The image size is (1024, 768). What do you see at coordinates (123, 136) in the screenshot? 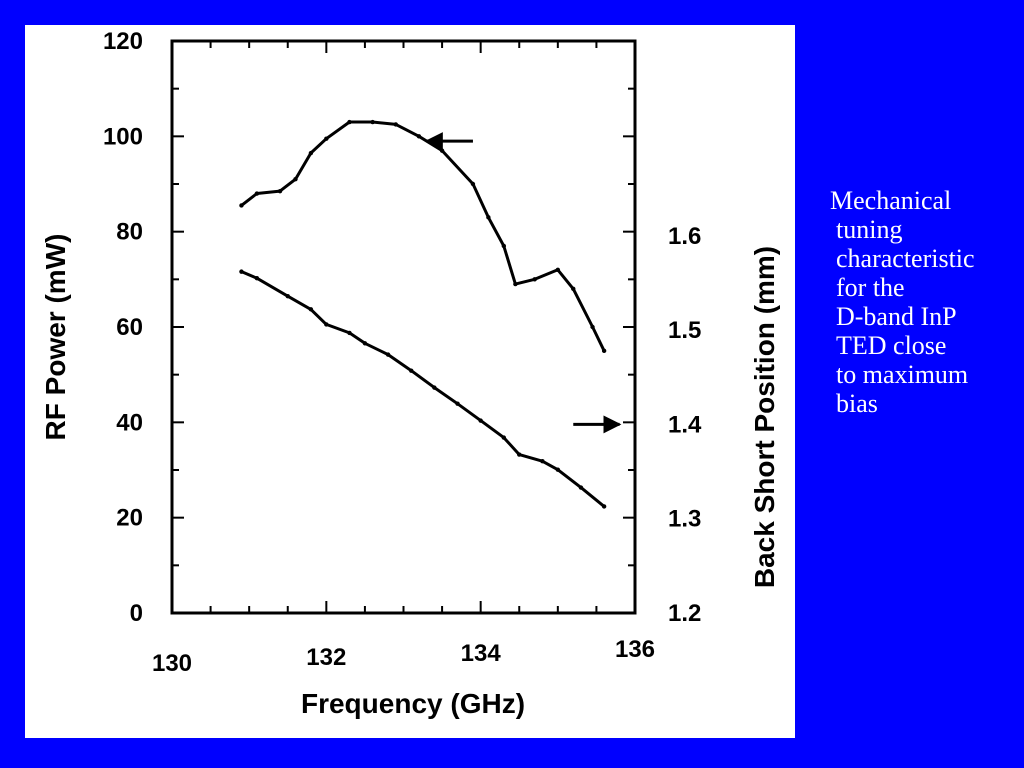
I see `y-tick-label: 100` at bounding box center [123, 136].